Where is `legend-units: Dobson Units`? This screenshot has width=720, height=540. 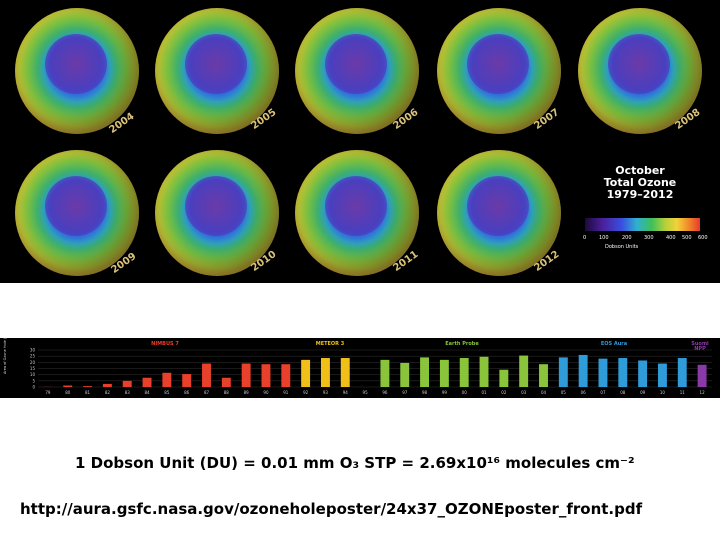
legend-units: Dobson Units is located at coordinates (622, 247).